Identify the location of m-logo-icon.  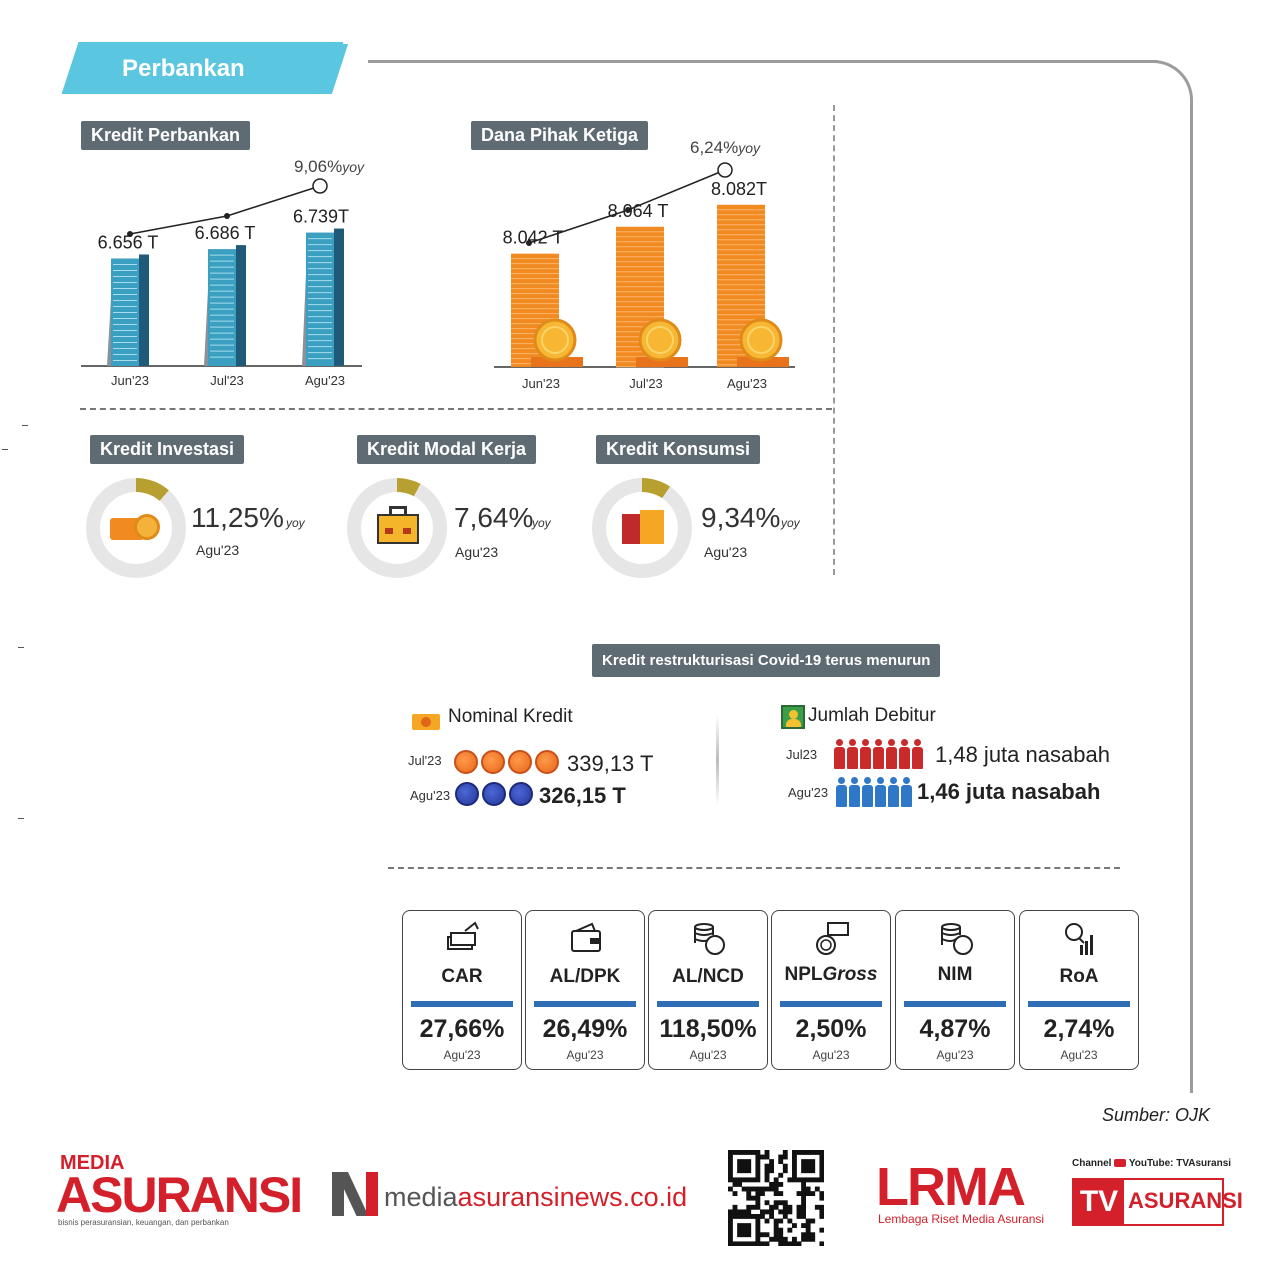
(356, 1194).